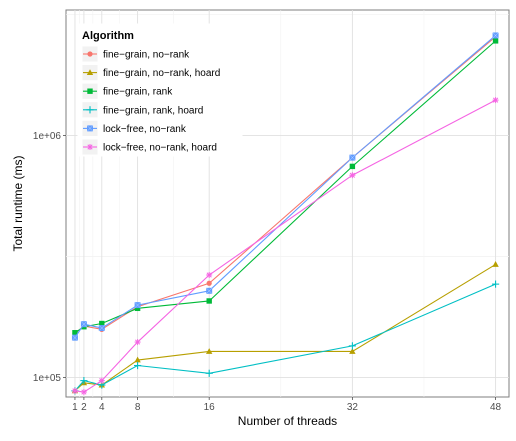 The image size is (516, 441). What do you see at coordinates (146, 55) in the screenshot?
I see `legend-label: fine−grain, no−rank` at bounding box center [146, 55].